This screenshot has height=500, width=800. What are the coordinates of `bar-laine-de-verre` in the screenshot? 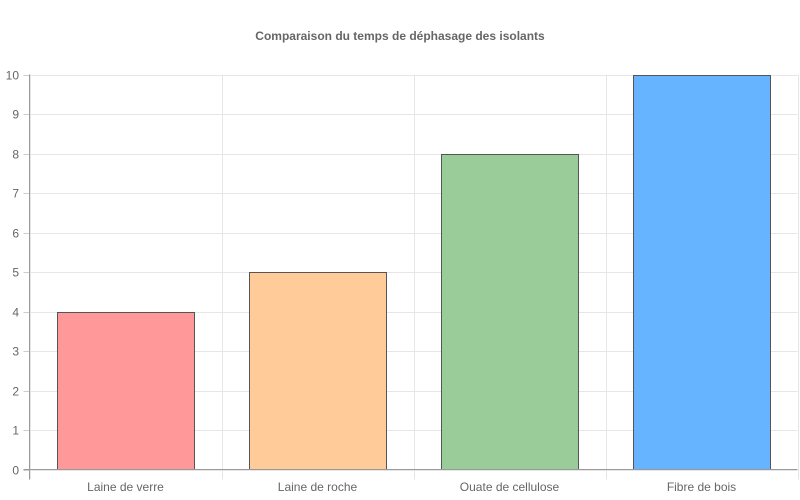 It's located at (126, 391).